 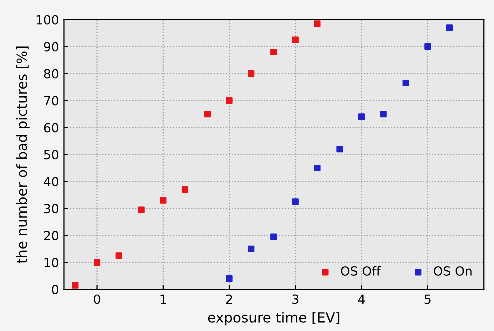 I want to click on legend-label: OS Off, so click(x=361, y=271).